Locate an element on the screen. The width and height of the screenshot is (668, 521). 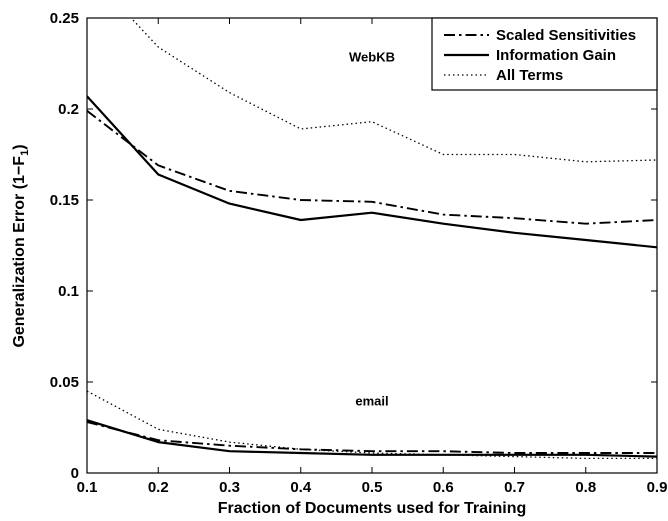
legend-label-all-terms: All Terms is located at coordinates (529, 75).